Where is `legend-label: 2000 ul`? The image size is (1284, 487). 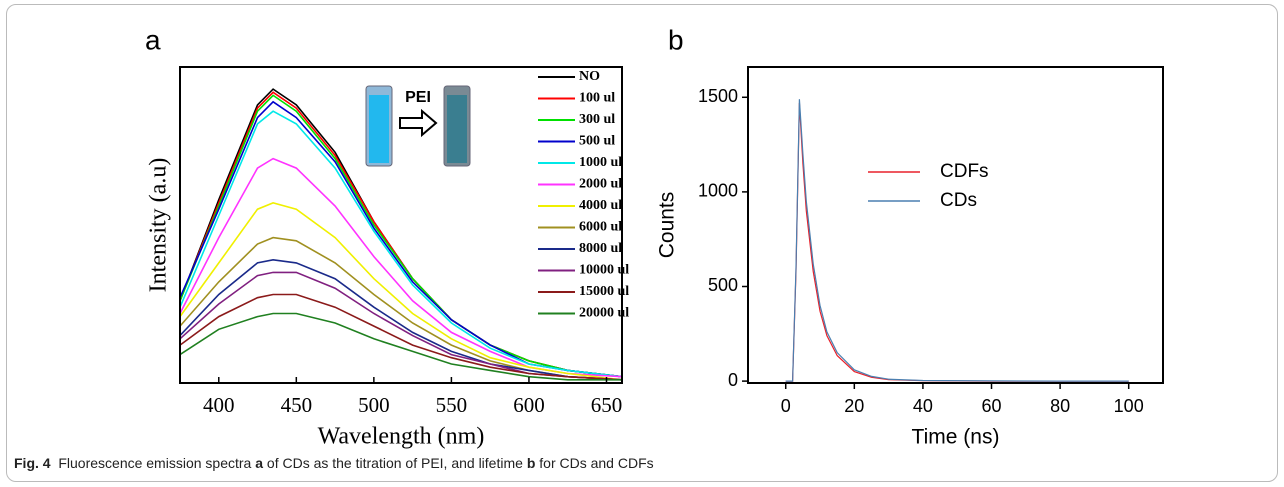 legend-label: 2000 ul is located at coordinates (600, 184).